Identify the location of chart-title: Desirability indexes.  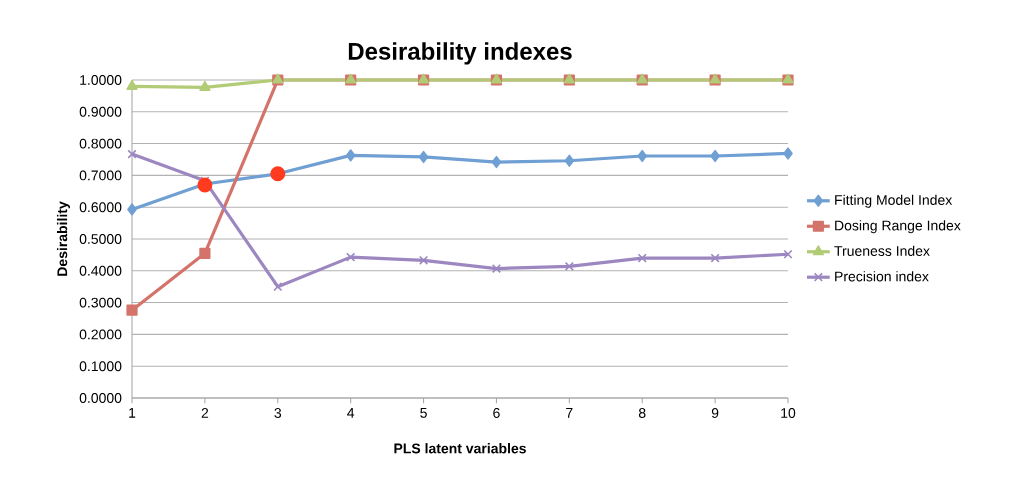
(460, 53).